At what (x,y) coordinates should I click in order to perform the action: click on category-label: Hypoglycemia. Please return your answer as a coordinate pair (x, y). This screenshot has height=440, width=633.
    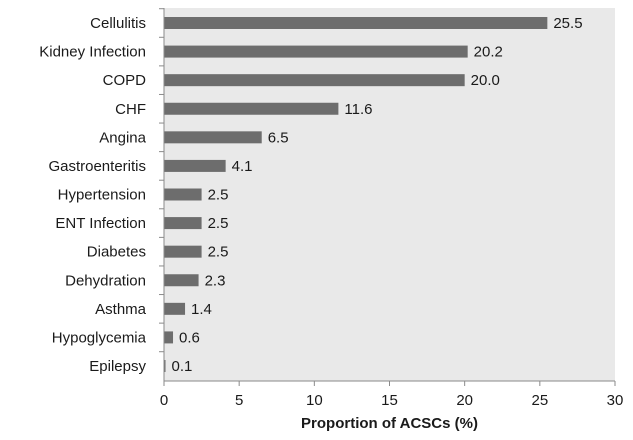
    Looking at the image, I should click on (99, 337).